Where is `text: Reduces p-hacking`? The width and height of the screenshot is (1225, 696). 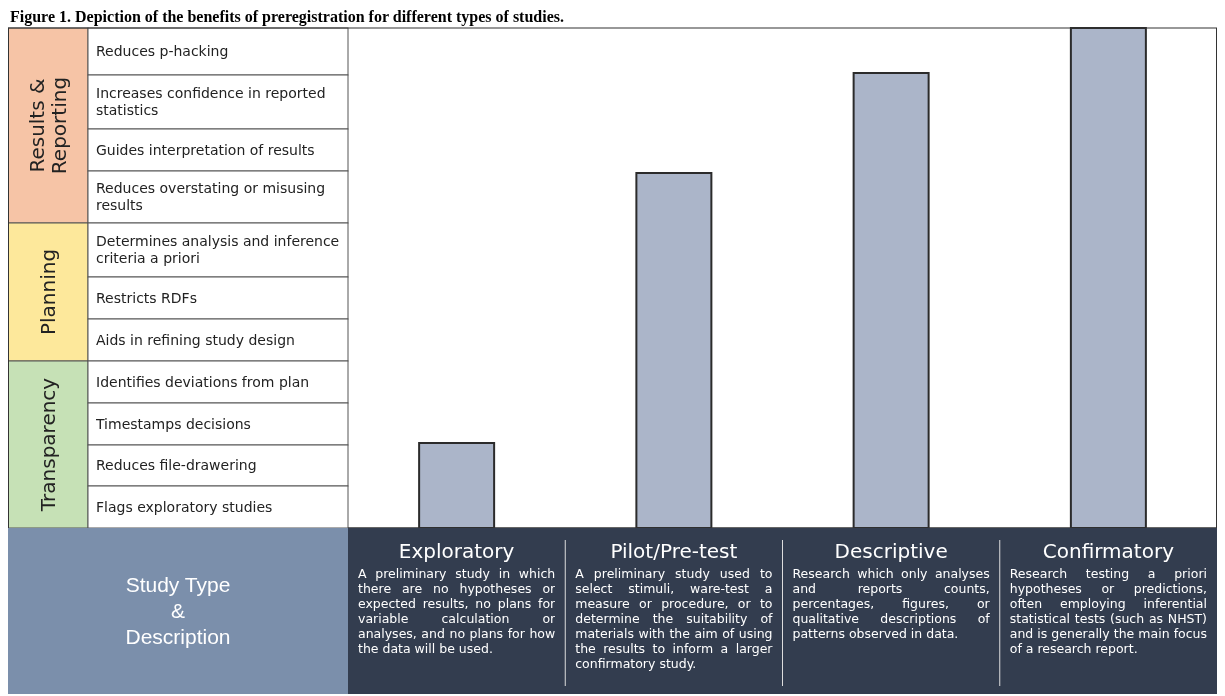
text: Reduces p-hacking is located at coordinates (163, 51).